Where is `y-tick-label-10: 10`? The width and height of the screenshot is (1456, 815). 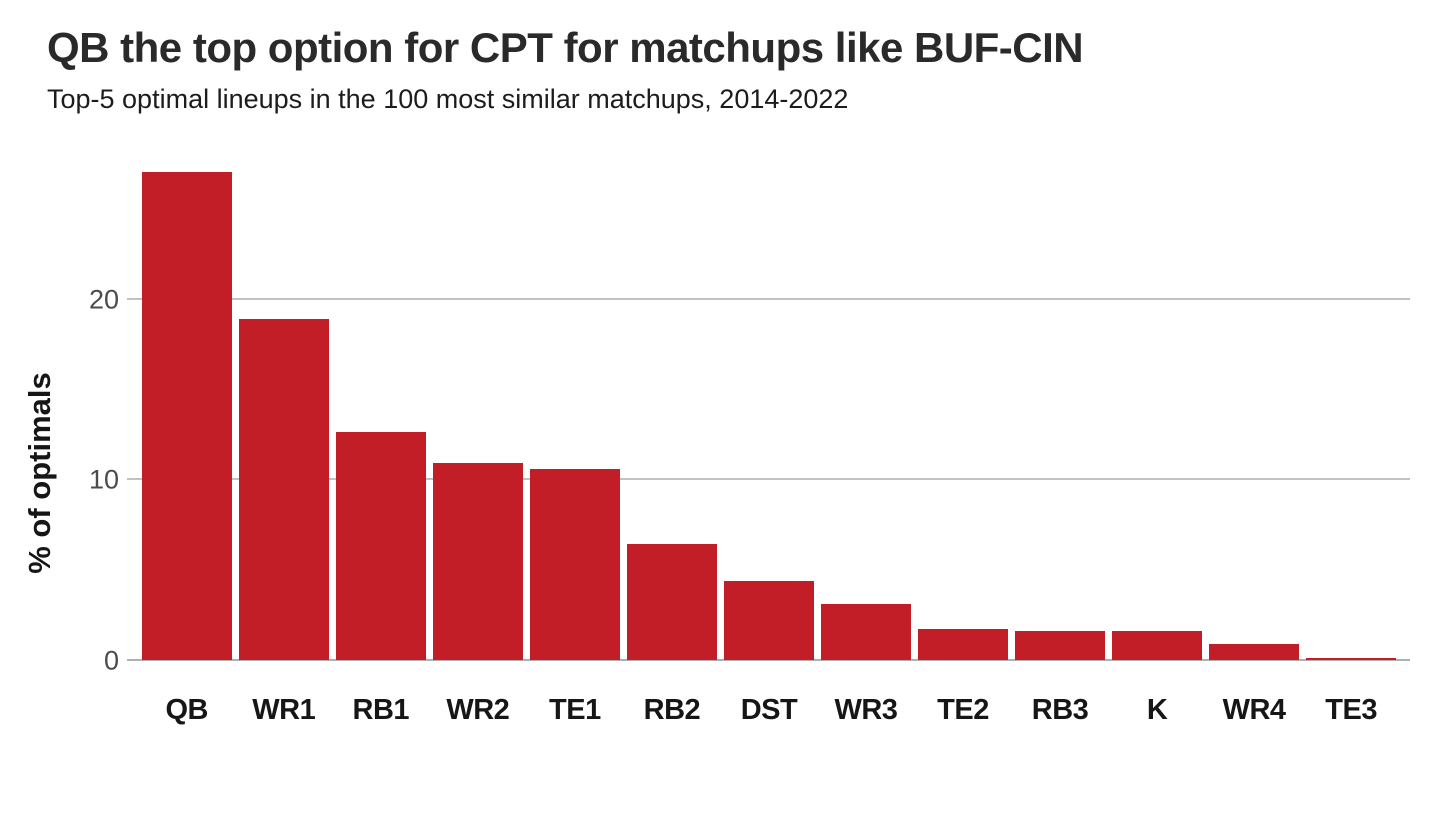
y-tick-label-10: 10 is located at coordinates (103, 479).